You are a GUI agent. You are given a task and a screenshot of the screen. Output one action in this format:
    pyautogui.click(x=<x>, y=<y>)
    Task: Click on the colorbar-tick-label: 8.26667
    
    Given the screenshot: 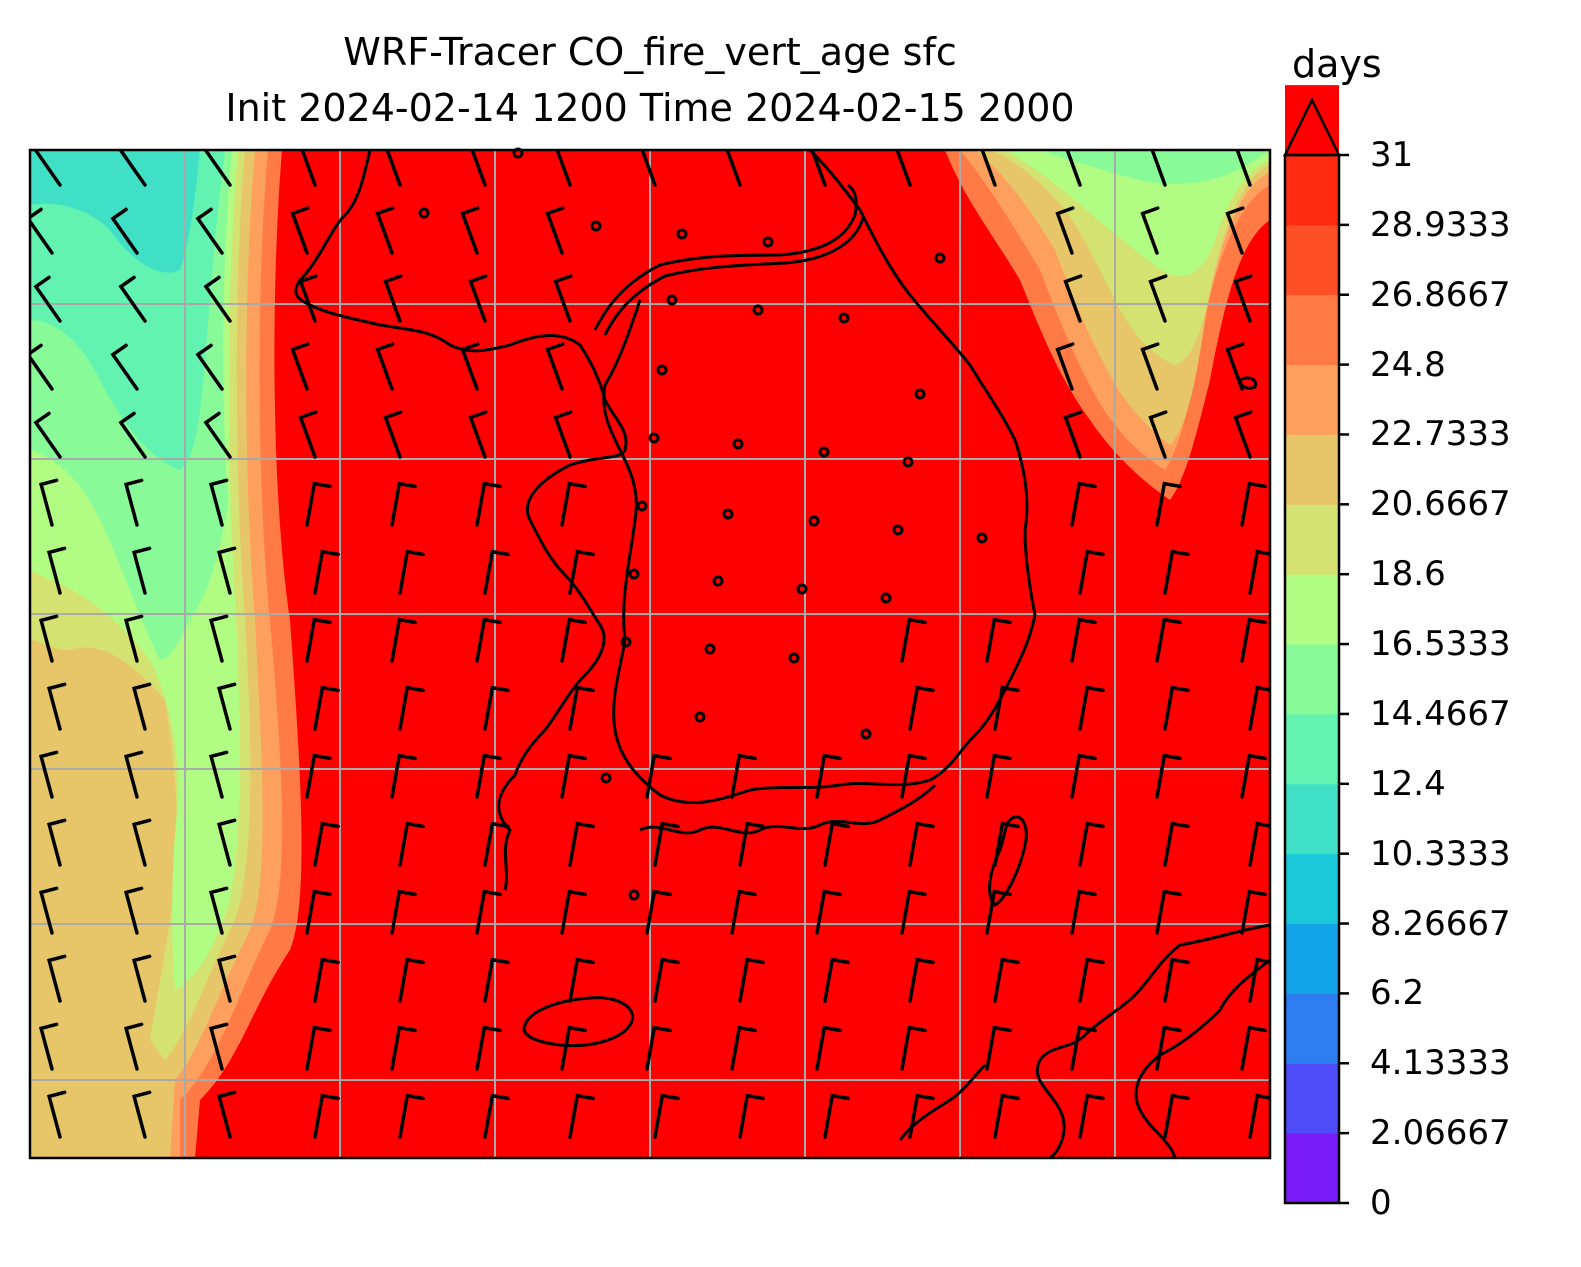 What is the action you would take?
    pyautogui.click(x=1440, y=923)
    